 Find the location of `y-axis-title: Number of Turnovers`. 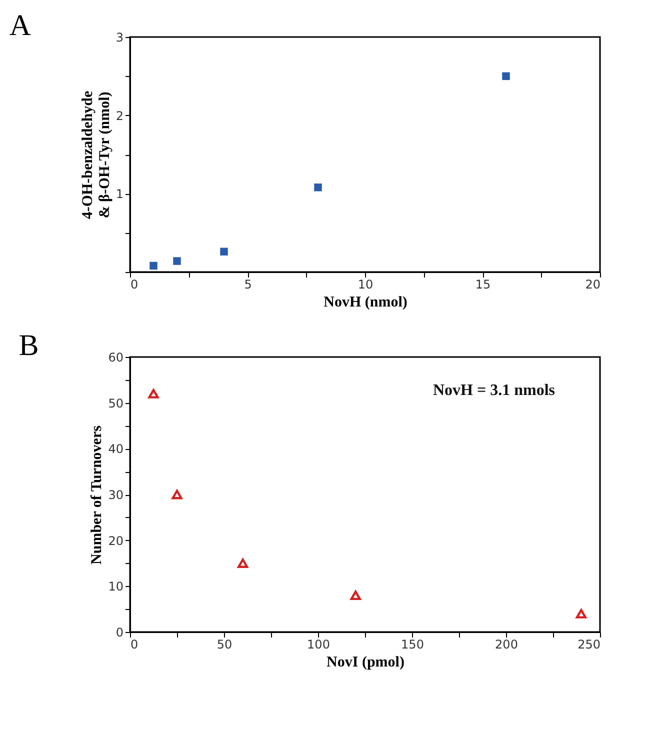

y-axis-title: Number of Turnovers is located at coordinates (97, 494).